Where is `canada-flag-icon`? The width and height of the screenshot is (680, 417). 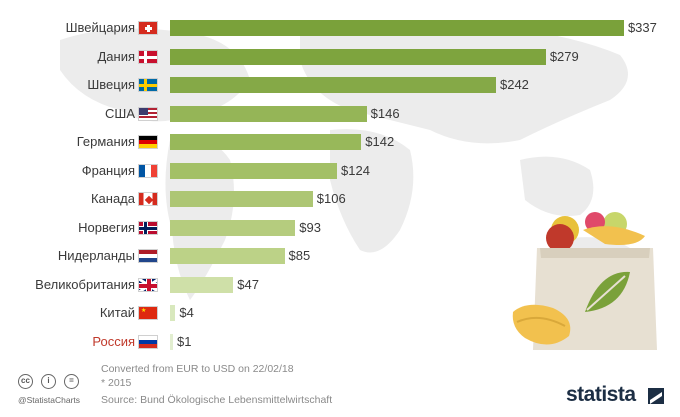
canada-flag-icon is located at coordinates (148, 199).